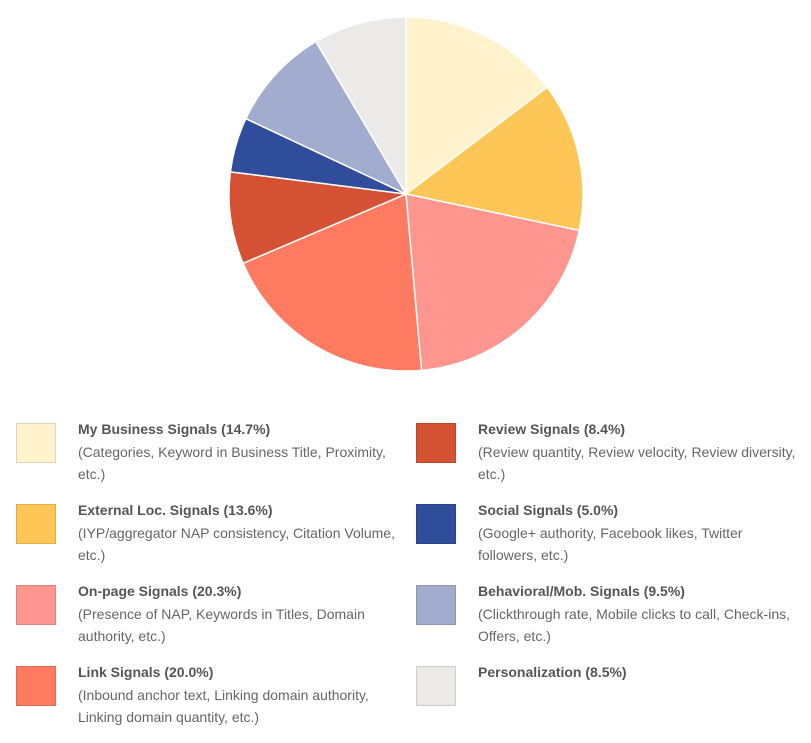 Image resolution: width=811 pixels, height=743 pixels. I want to click on legend-swatch-personalization, so click(436, 686).